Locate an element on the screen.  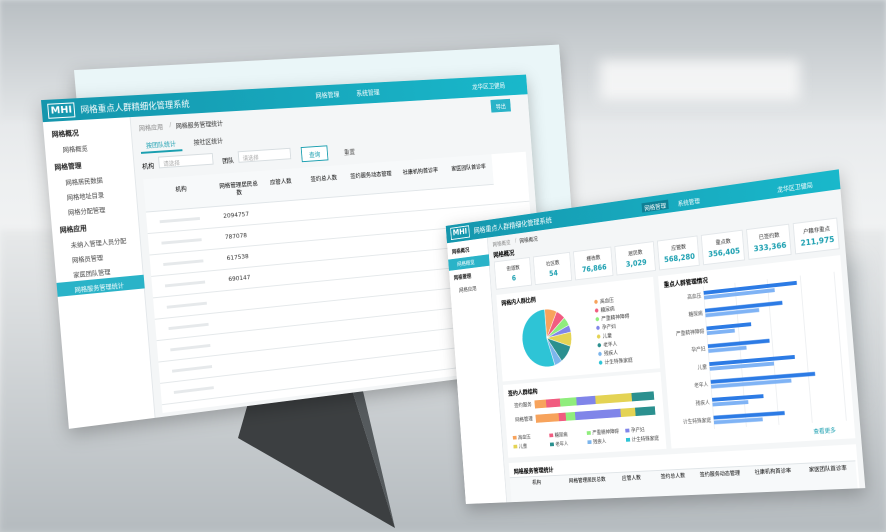
stat-card: 户籍非重点 211,975 is located at coordinates (816, 236).